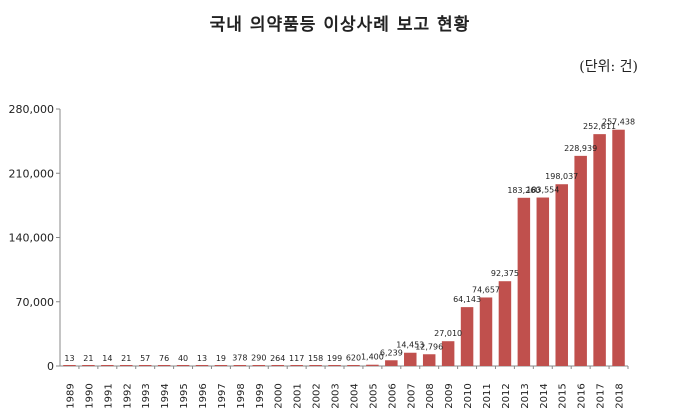 The height and width of the screenshot is (416, 680). I want to click on x-tick-label-2016: 2016, so click(582, 395).